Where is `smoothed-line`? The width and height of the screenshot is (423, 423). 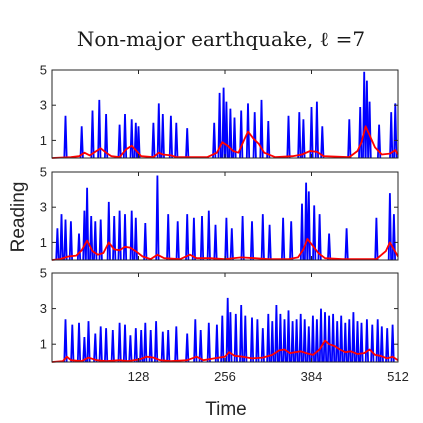
smoothed-line is located at coordinates (225, 142).